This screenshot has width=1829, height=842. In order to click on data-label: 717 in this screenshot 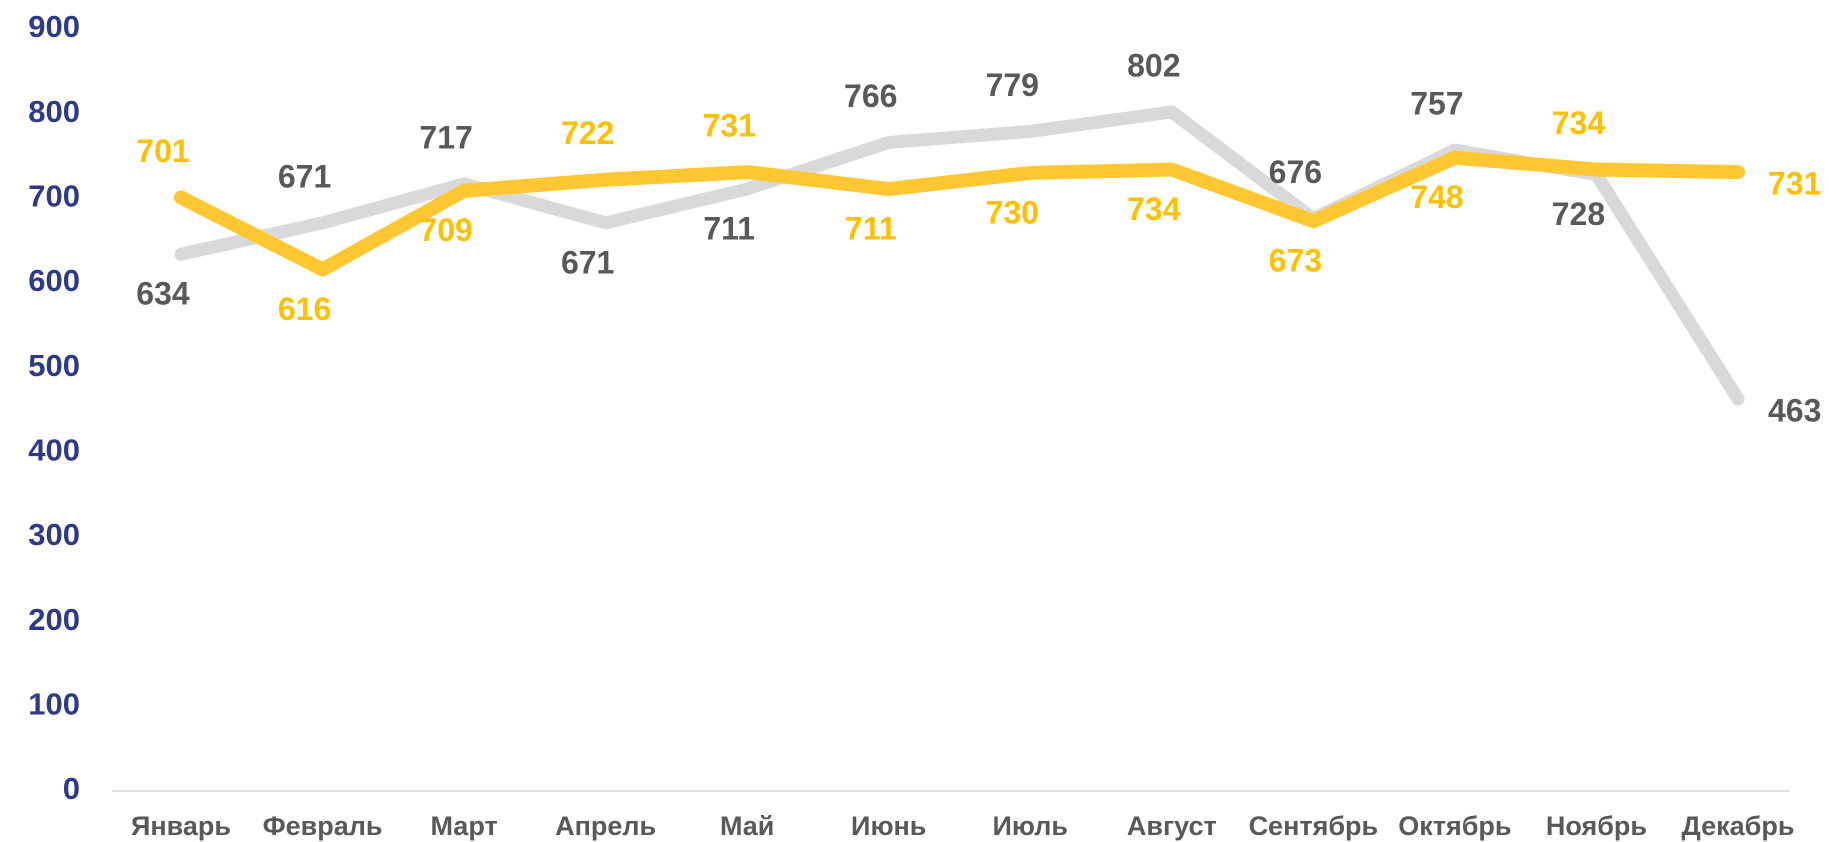, I will do `click(445, 137)`.